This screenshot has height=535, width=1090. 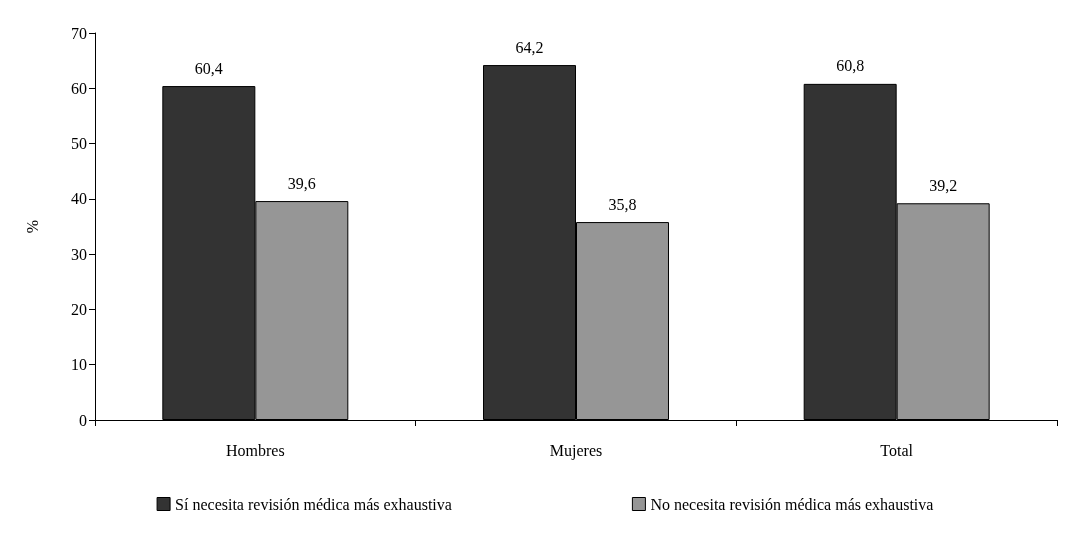 What do you see at coordinates (792, 504) in the screenshot?
I see `legend-label: No necesita revisión médica más exhaustiva` at bounding box center [792, 504].